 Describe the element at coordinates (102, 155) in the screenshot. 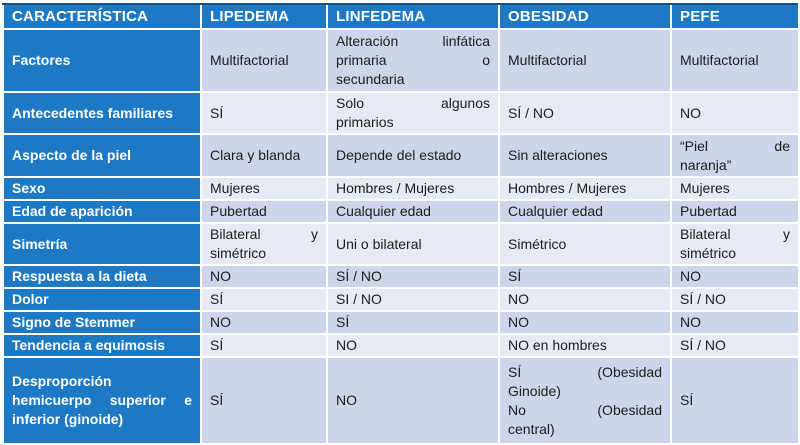

I see `row-label: Aspecto de la piel` at that location.